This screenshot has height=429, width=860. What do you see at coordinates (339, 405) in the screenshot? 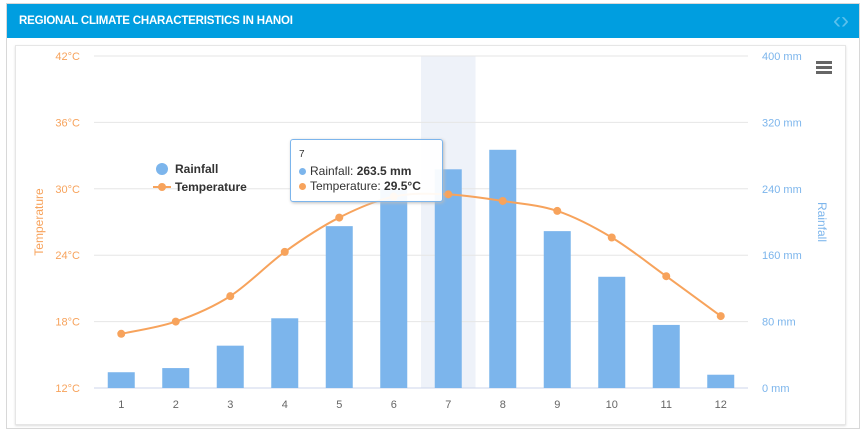
I see `x-tick-label: 5` at bounding box center [339, 405].